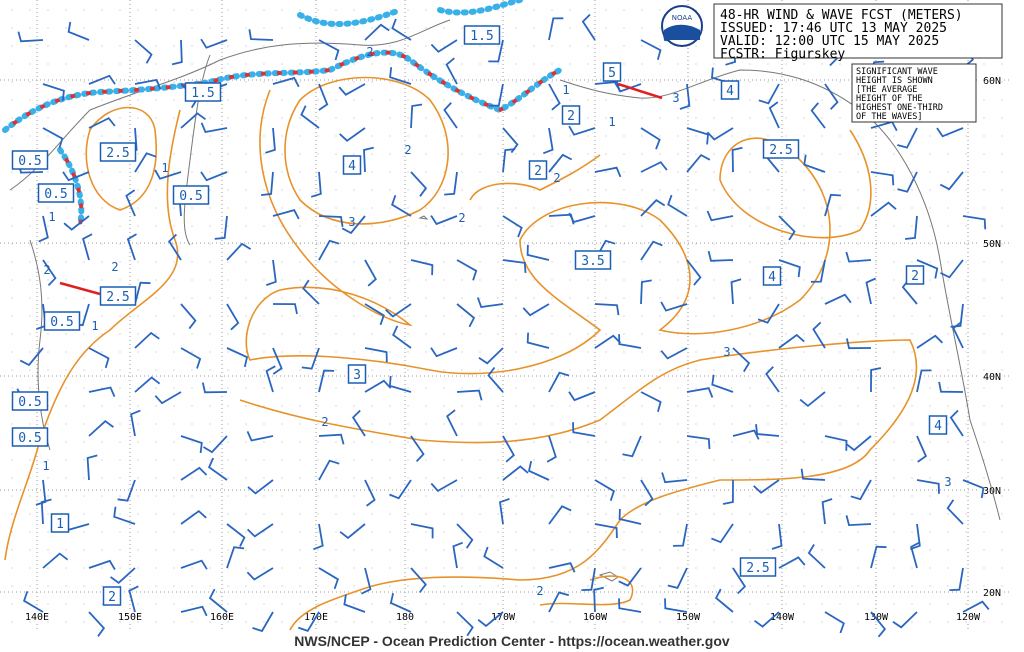  Describe the element at coordinates (352, 166) in the screenshot. I see `wave-height-label: 4` at that location.